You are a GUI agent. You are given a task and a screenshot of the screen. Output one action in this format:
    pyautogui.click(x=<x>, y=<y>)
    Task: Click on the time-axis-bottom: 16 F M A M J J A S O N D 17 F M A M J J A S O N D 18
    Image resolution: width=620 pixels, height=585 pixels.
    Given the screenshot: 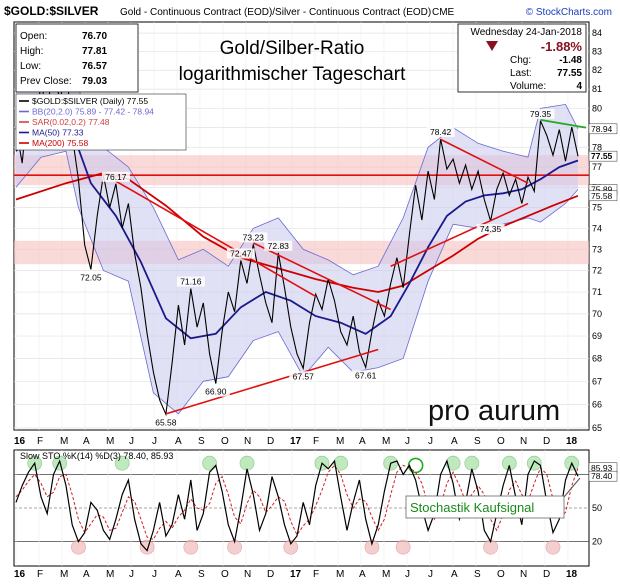 What is the action you would take?
    pyautogui.click(x=296, y=574)
    